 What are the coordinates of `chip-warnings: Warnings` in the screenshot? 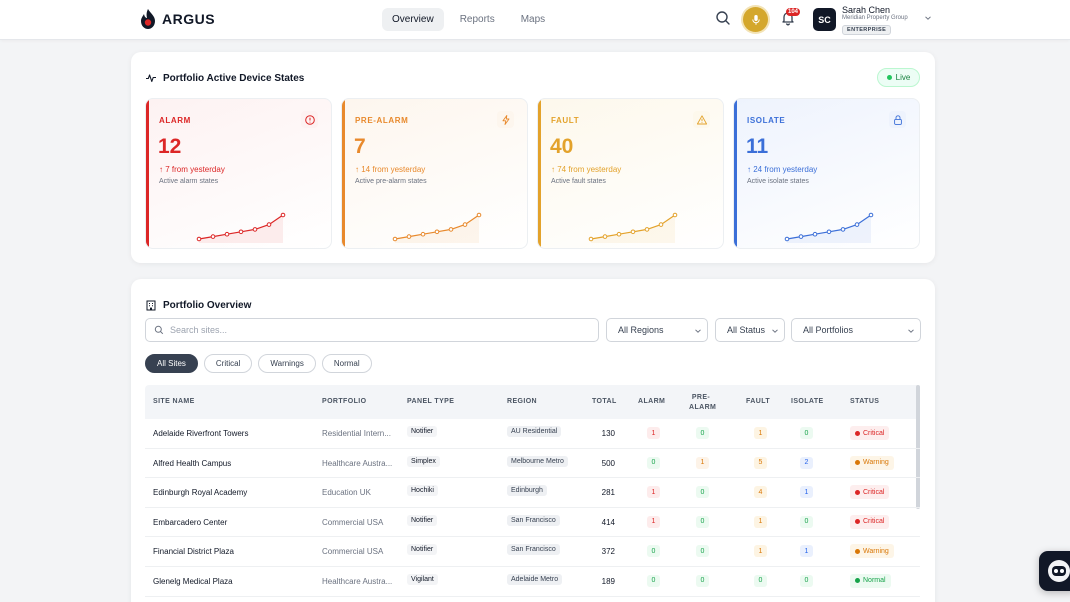 It's located at (287, 363).